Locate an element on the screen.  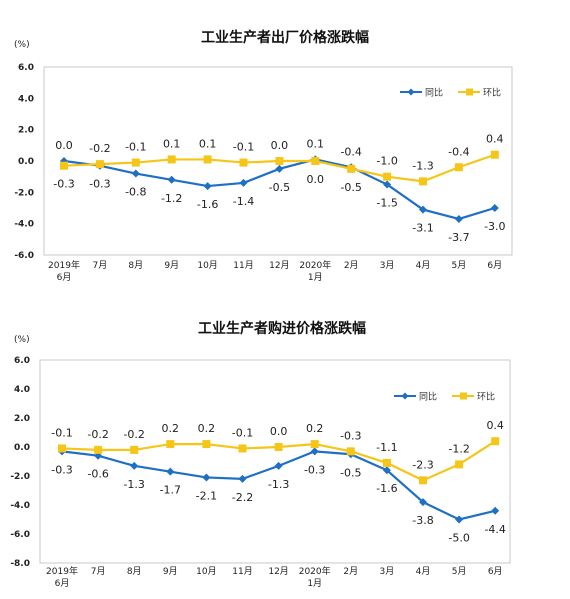
data-label: -2.1 is located at coordinates (206, 495).